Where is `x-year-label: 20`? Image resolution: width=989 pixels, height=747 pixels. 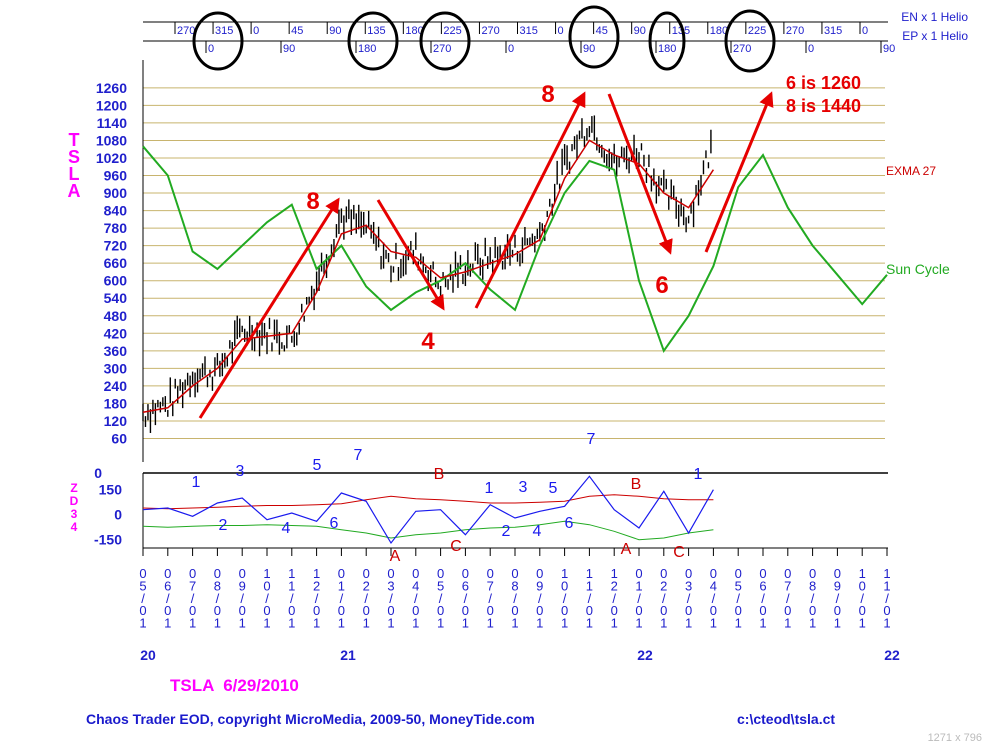
x-year-label: 20 is located at coordinates (148, 655).